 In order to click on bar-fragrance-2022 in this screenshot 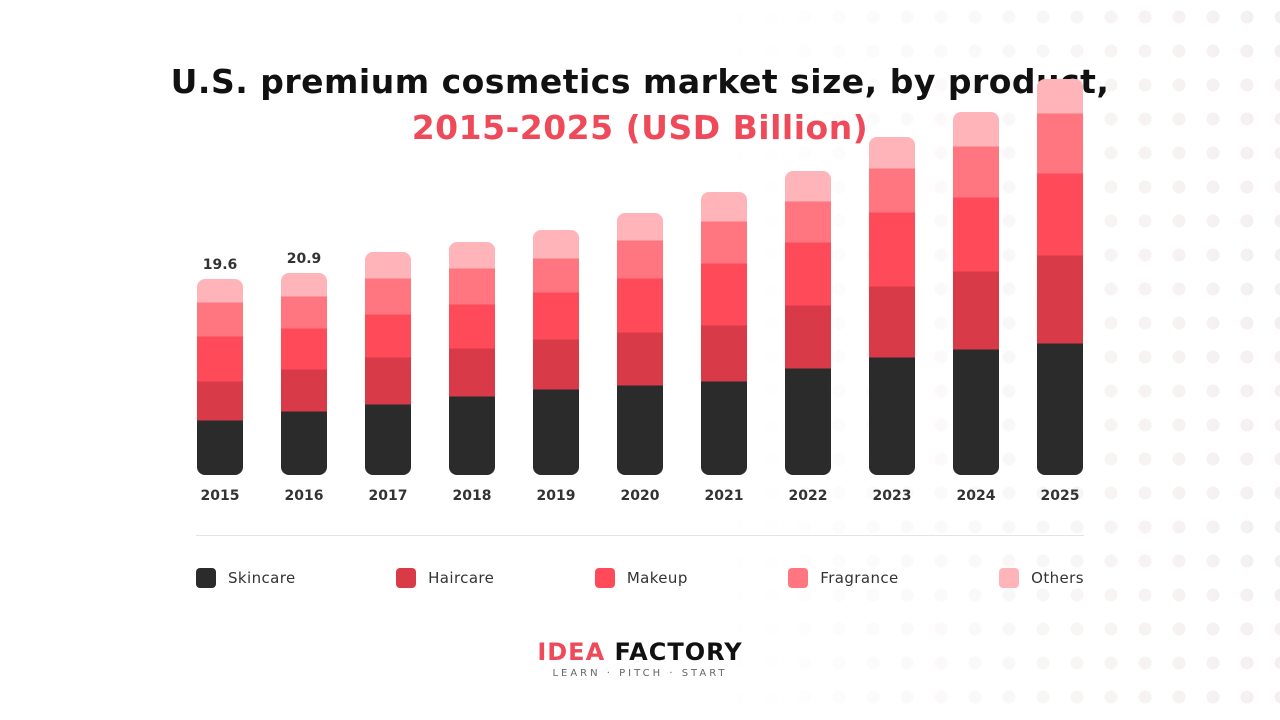, I will do `click(808, 222)`.